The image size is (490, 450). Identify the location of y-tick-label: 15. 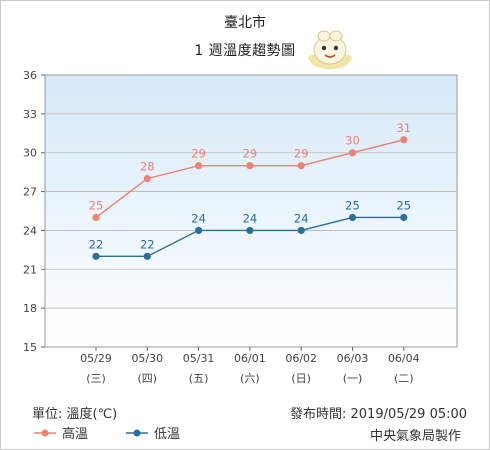
(30, 347).